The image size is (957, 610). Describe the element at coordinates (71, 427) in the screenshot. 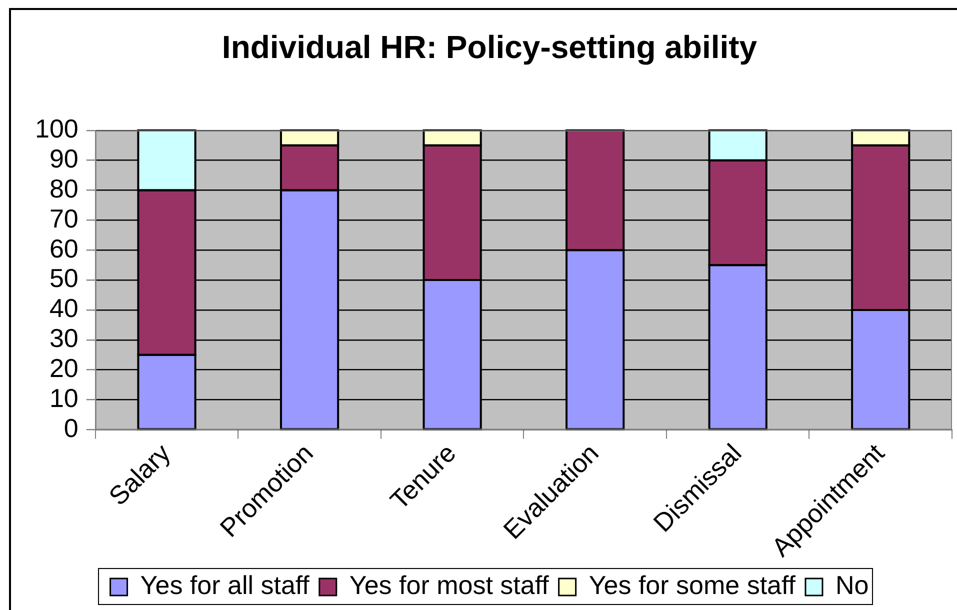

I see `y-tick-label: 0` at that location.